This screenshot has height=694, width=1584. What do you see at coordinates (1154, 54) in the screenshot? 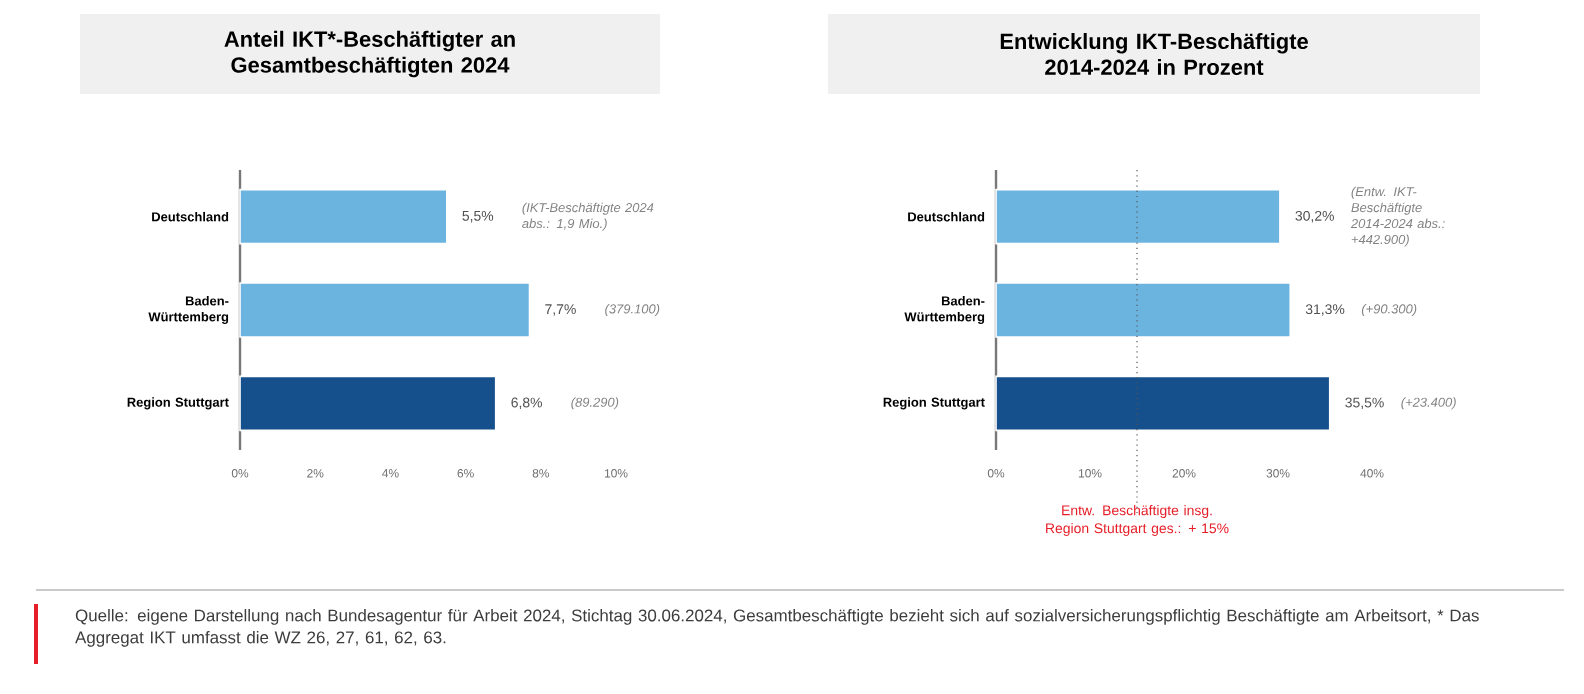
I see `chart-title: Entwicklung IKT-Beschäftigte 2014-2024 in Prozent` at bounding box center [1154, 54].